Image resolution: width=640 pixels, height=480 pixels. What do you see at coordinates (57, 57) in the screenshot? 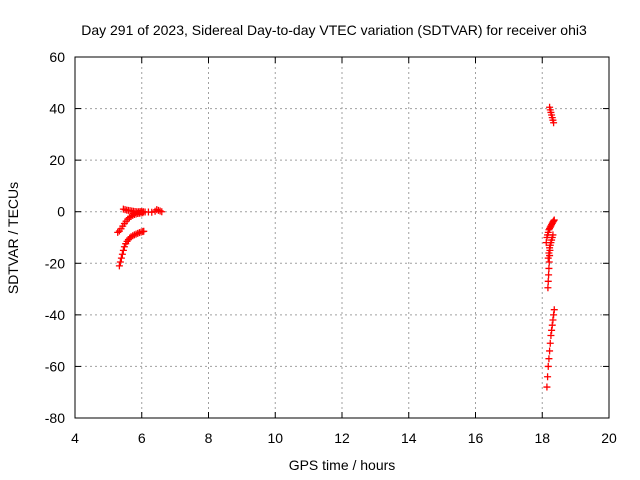
I see `y-tick-label: 60` at bounding box center [57, 57].